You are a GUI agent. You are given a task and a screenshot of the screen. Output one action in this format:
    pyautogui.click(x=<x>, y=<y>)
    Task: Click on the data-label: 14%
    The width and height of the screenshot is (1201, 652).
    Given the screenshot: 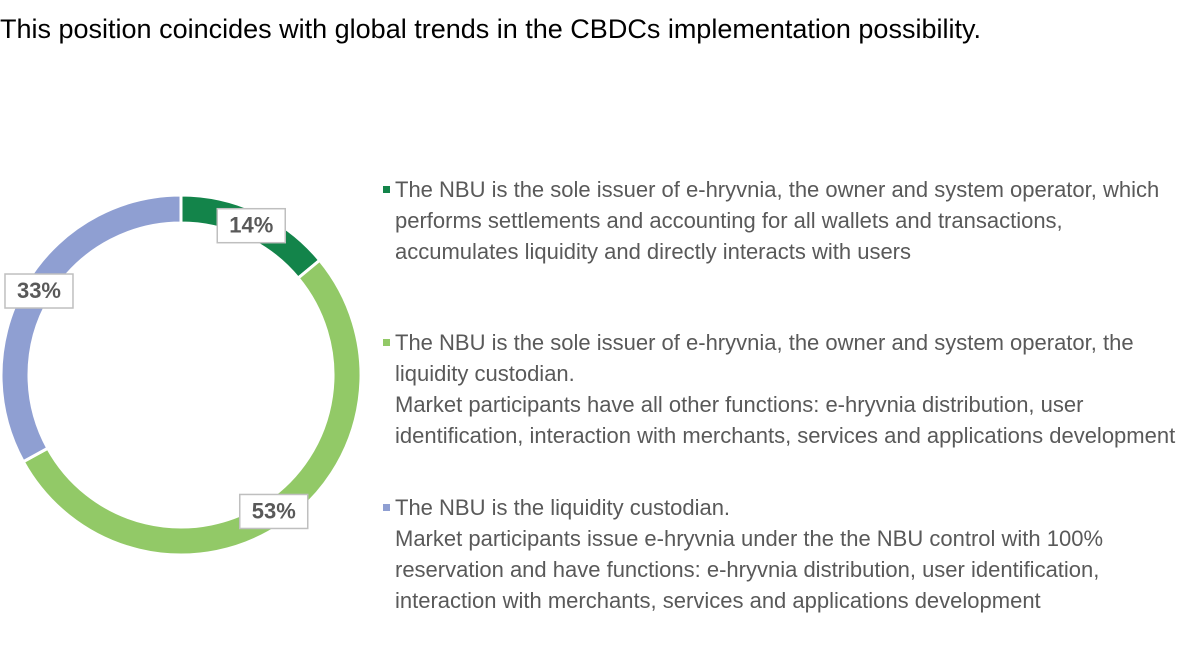 What is the action you would take?
    pyautogui.click(x=251, y=225)
    